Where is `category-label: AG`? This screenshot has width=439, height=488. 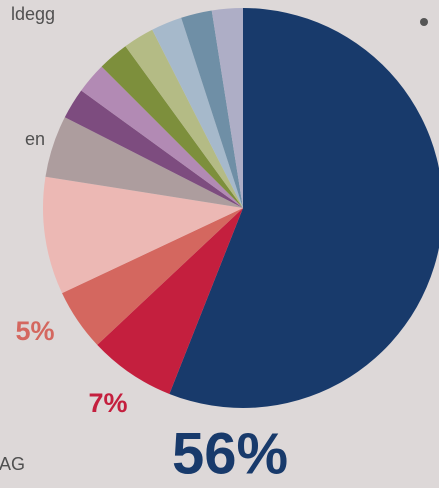 category-label: AG is located at coordinates (12, 464).